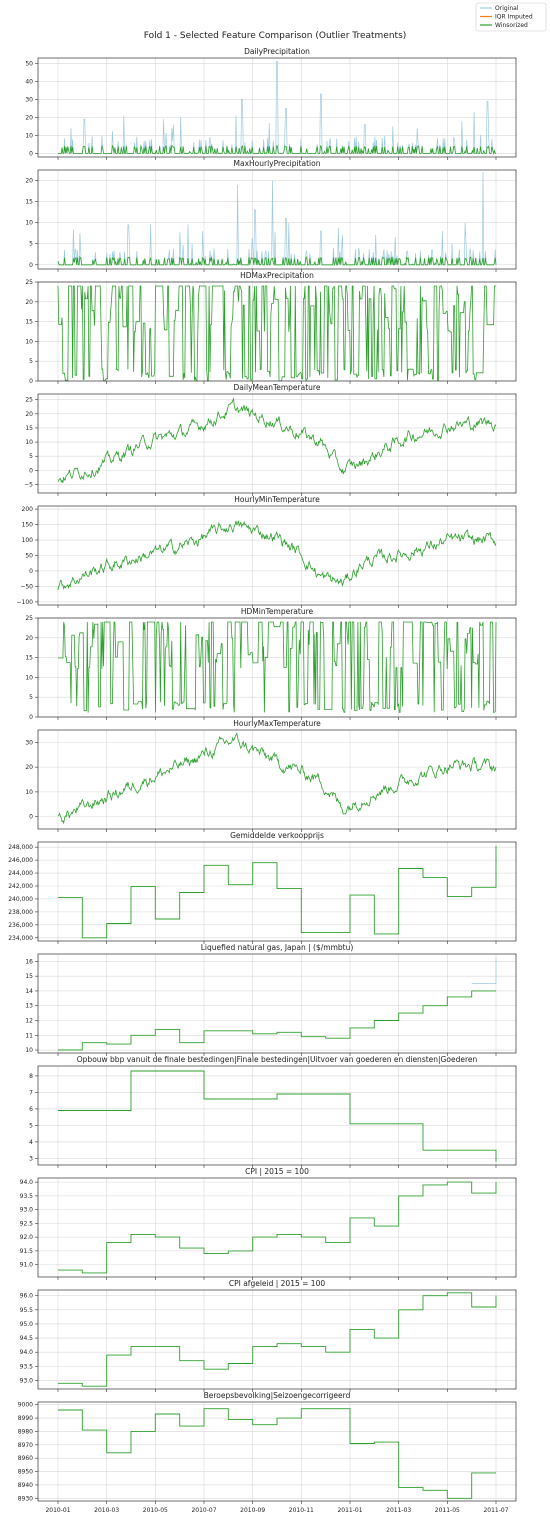 Image resolution: width=550 pixels, height=1516 pixels. Describe the element at coordinates (27, 1265) in the screenshot. I see `y-tick-label: 91.0` at that location.